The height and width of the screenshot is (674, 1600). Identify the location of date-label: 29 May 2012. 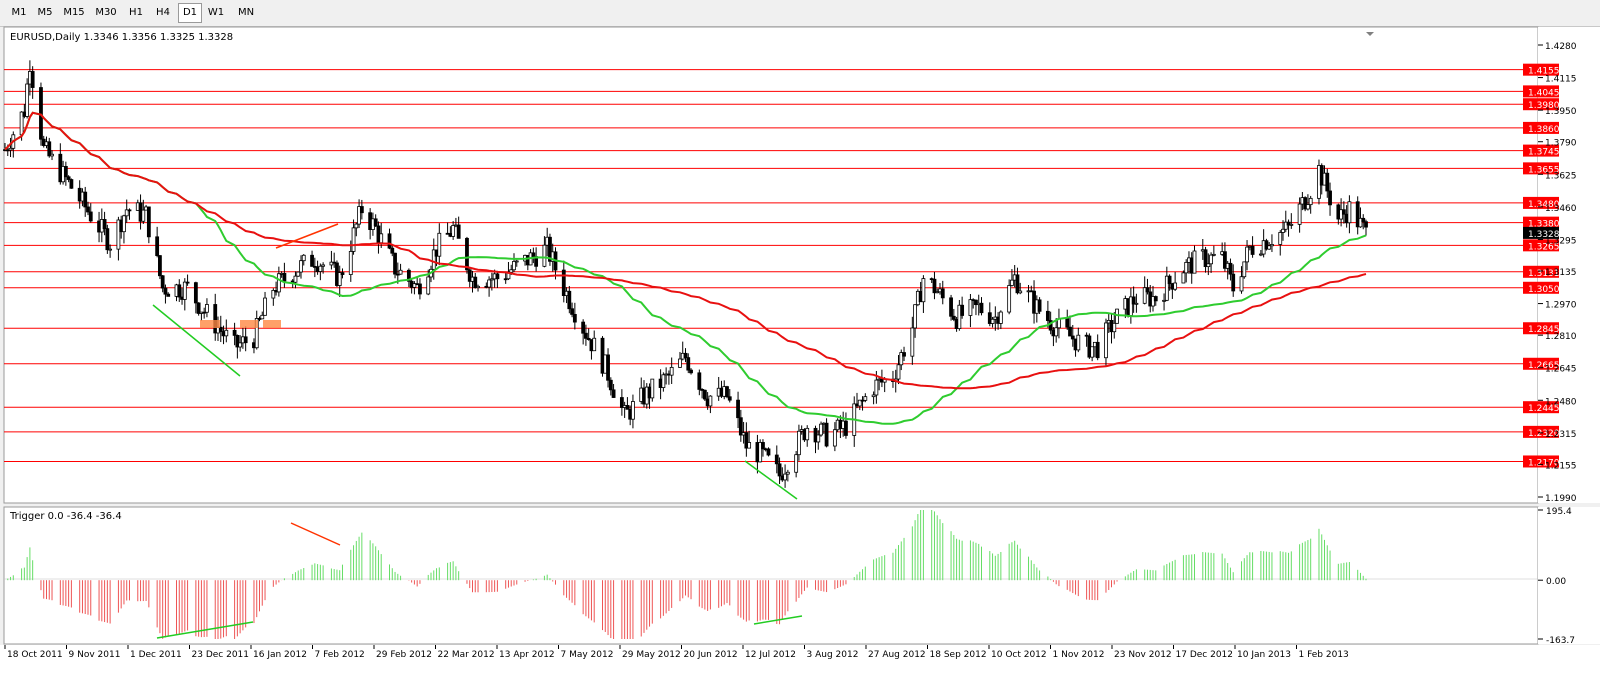
(651, 655).